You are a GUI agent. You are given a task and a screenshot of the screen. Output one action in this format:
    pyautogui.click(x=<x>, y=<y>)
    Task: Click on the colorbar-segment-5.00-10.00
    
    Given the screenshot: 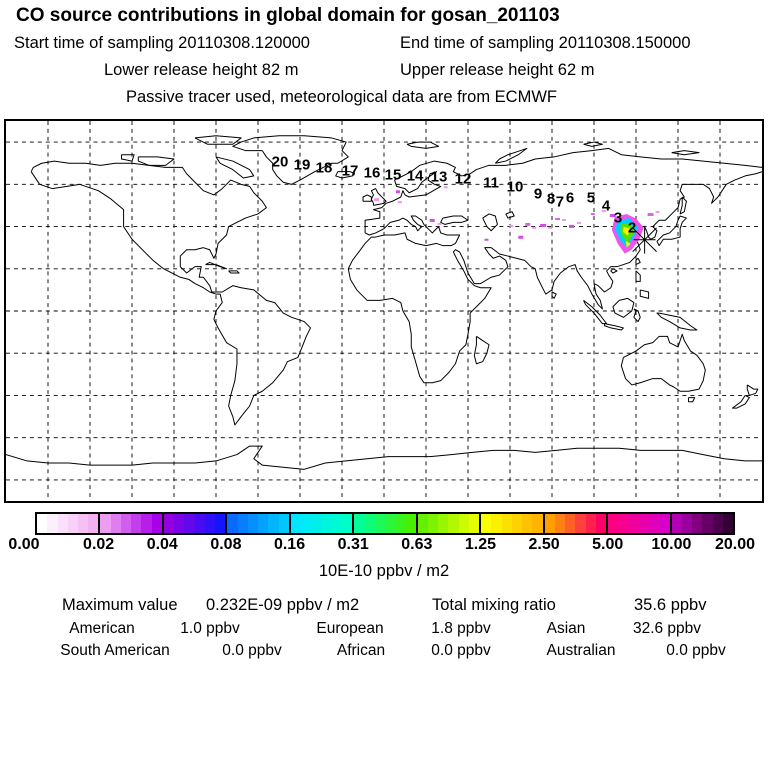 What is the action you would take?
    pyautogui.click(x=638, y=523)
    